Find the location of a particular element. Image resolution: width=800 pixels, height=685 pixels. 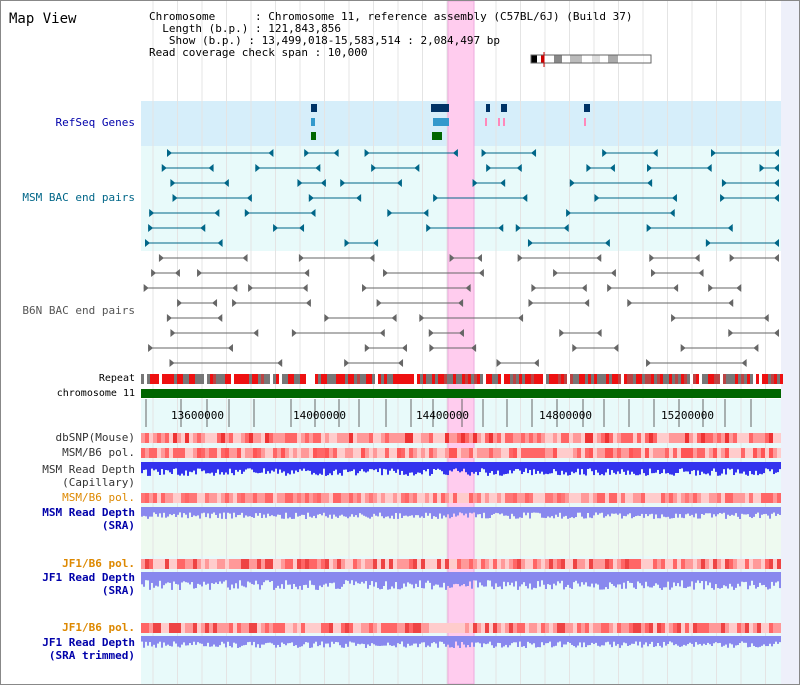

jf1-read-depth-label: JF1 Read Depth is located at coordinates (88, 577).